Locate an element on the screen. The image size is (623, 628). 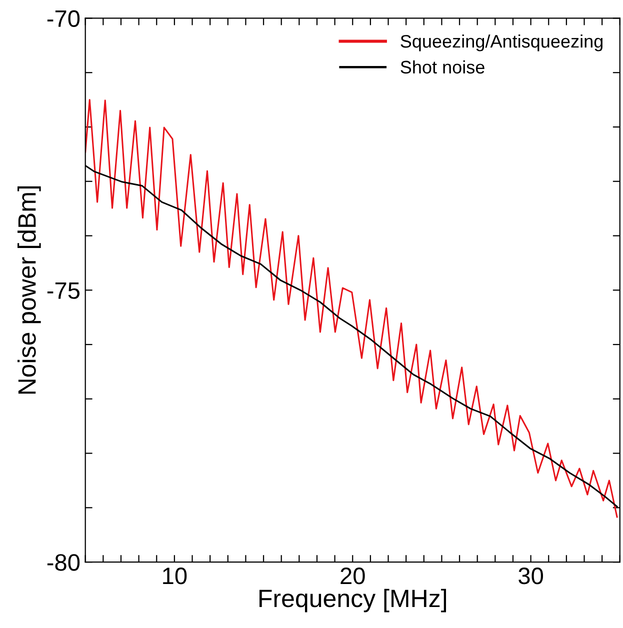
legend-label: Shot noise is located at coordinates (442, 67).